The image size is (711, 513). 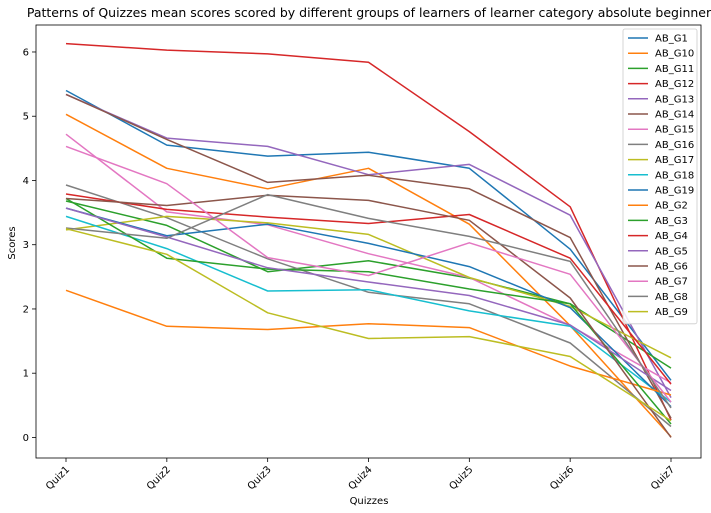 What do you see at coordinates (26, 438) in the screenshot?
I see `y-tick-label: 0` at bounding box center [26, 438].